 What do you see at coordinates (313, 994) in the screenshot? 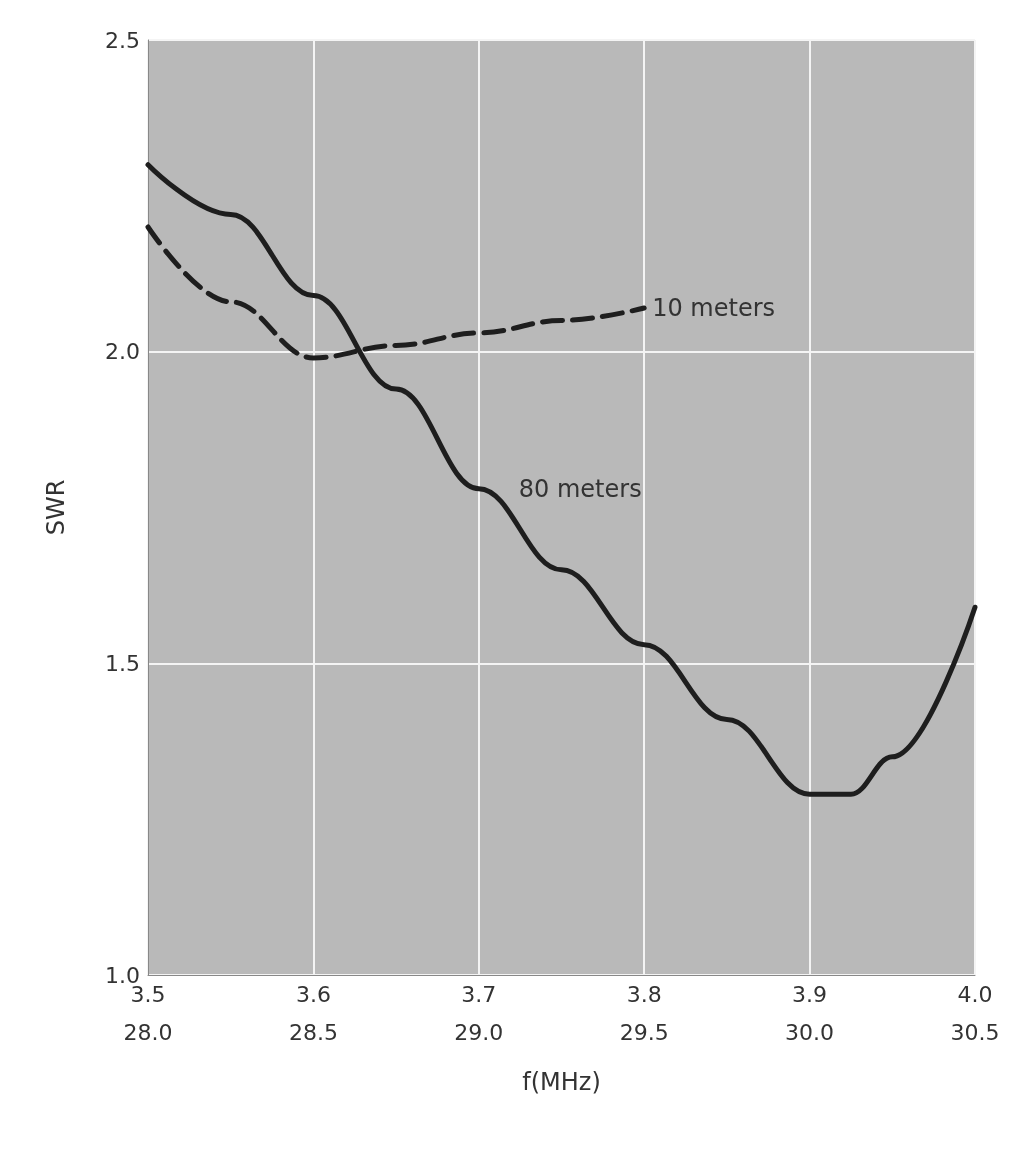
I see `x-tick-label: 3.6` at bounding box center [313, 994].